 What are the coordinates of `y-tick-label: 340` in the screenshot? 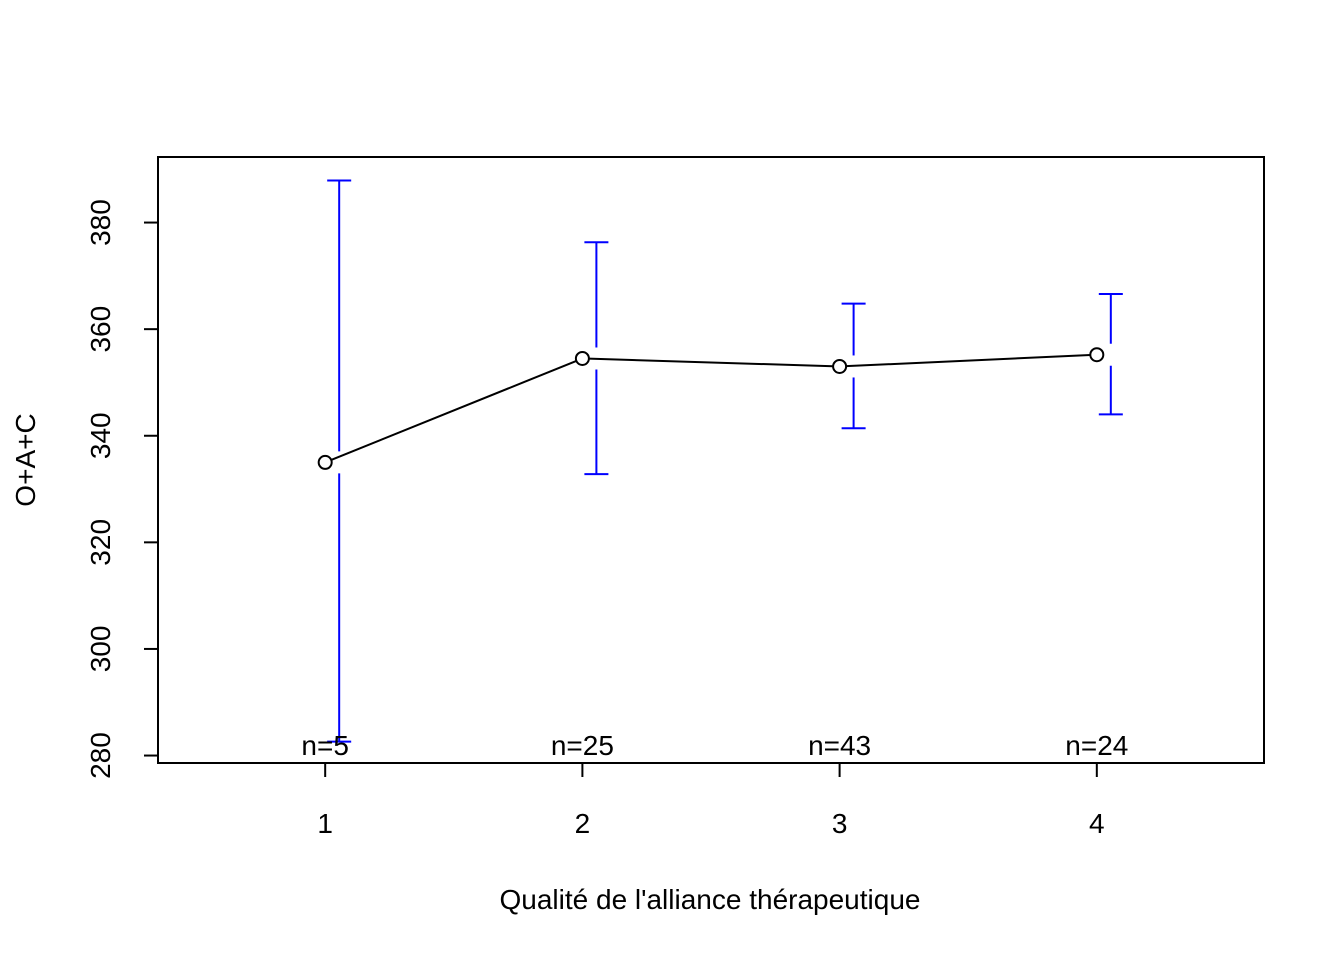 It's located at (100, 435).